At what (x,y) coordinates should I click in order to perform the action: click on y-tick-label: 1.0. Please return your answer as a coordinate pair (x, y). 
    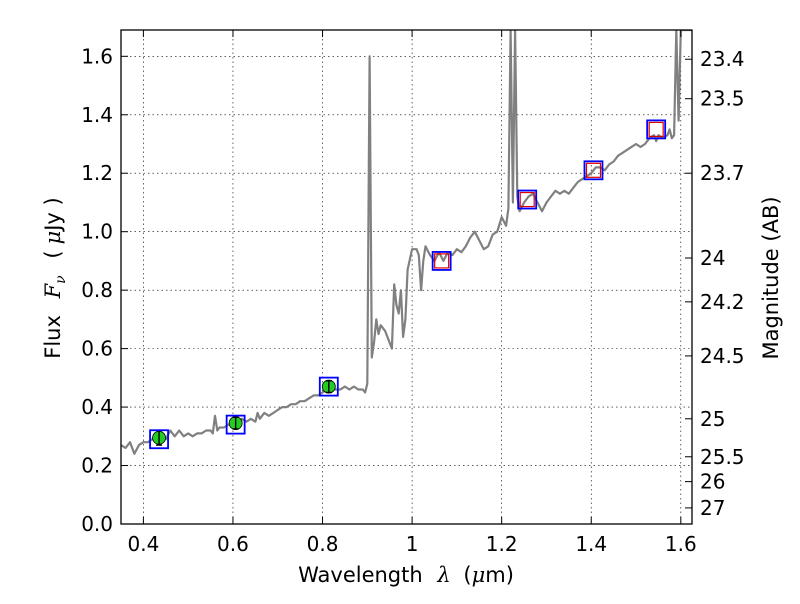
    Looking at the image, I should click on (97, 232).